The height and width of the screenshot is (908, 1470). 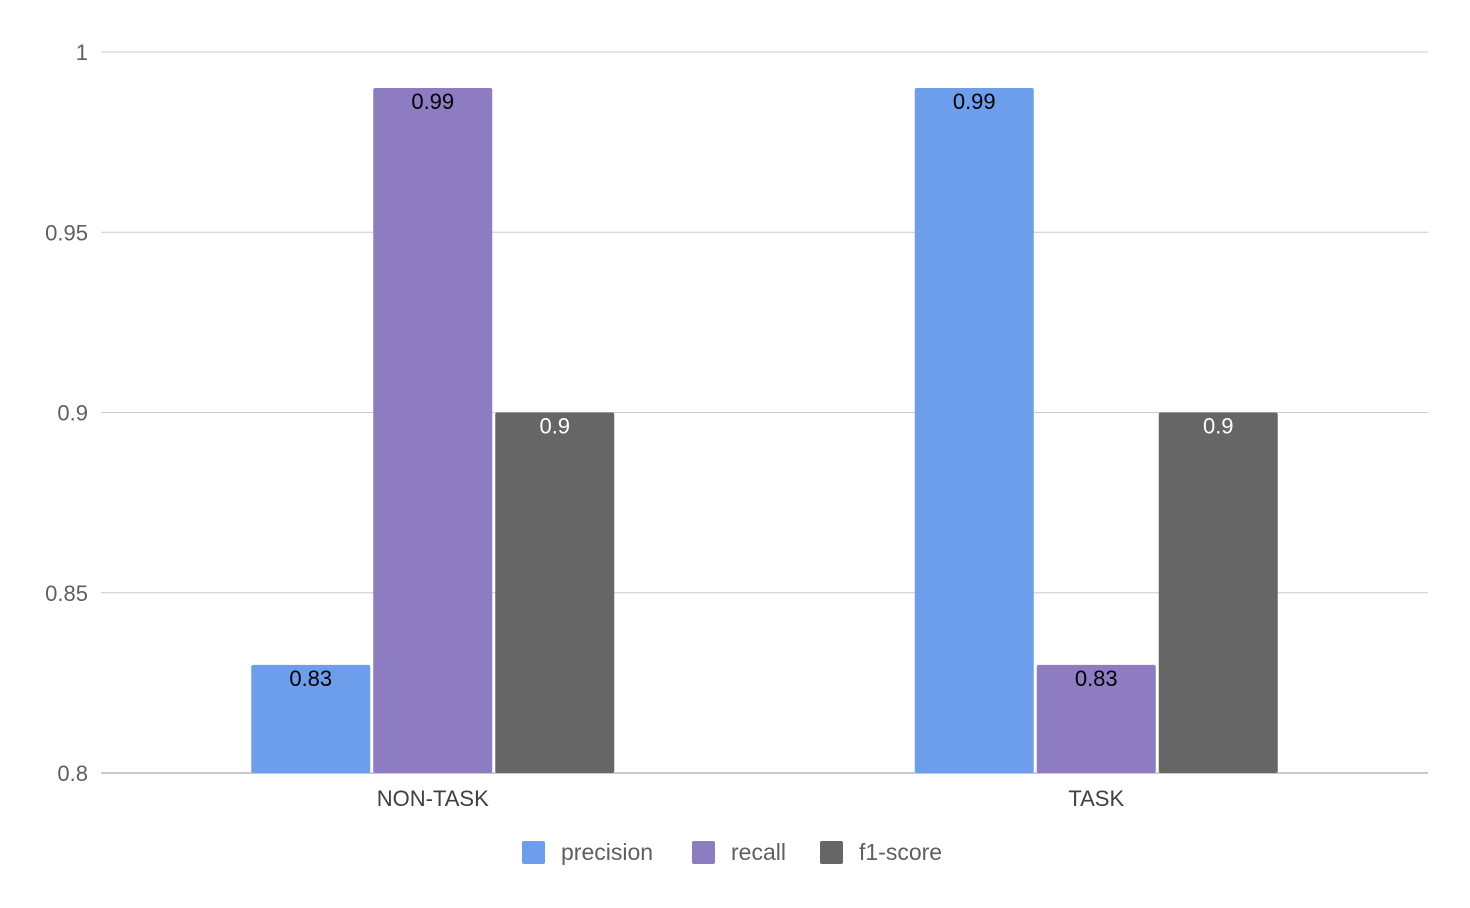 I want to click on bar-f1-score-task, so click(x=1218, y=592).